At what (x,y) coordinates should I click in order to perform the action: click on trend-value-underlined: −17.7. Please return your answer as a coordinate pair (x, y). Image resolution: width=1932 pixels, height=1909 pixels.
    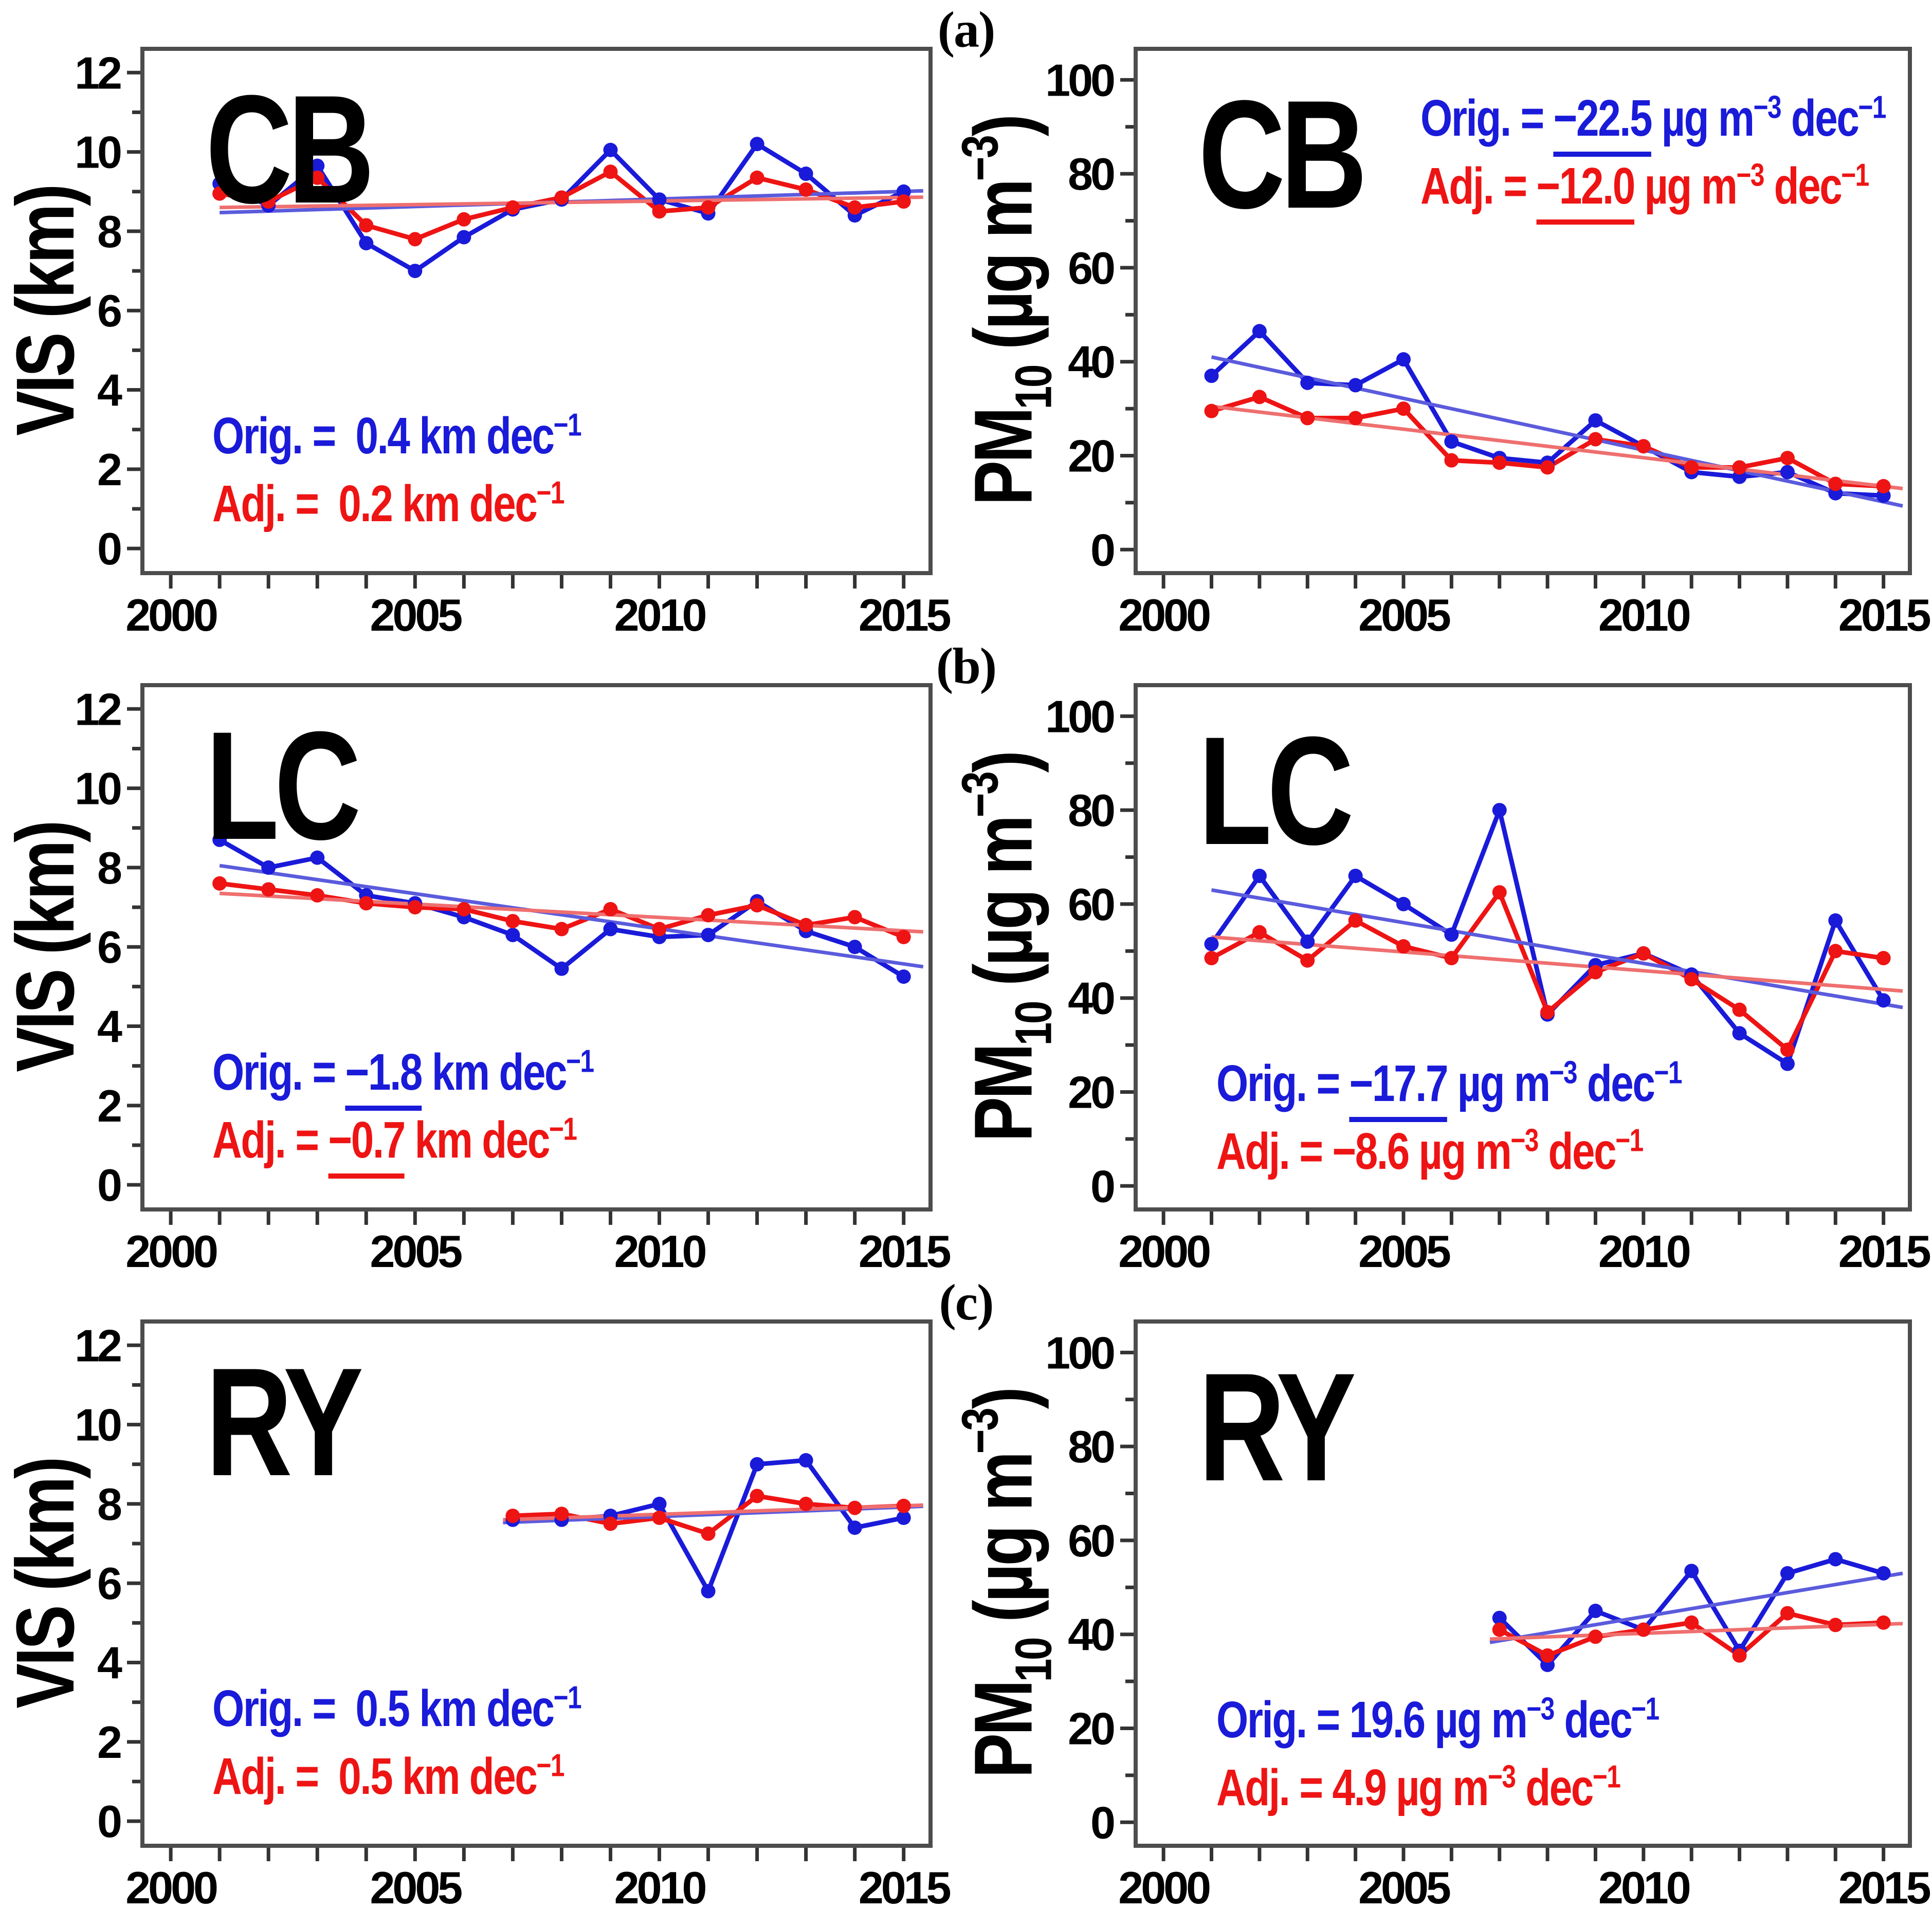
    Looking at the image, I should click on (1399, 1089).